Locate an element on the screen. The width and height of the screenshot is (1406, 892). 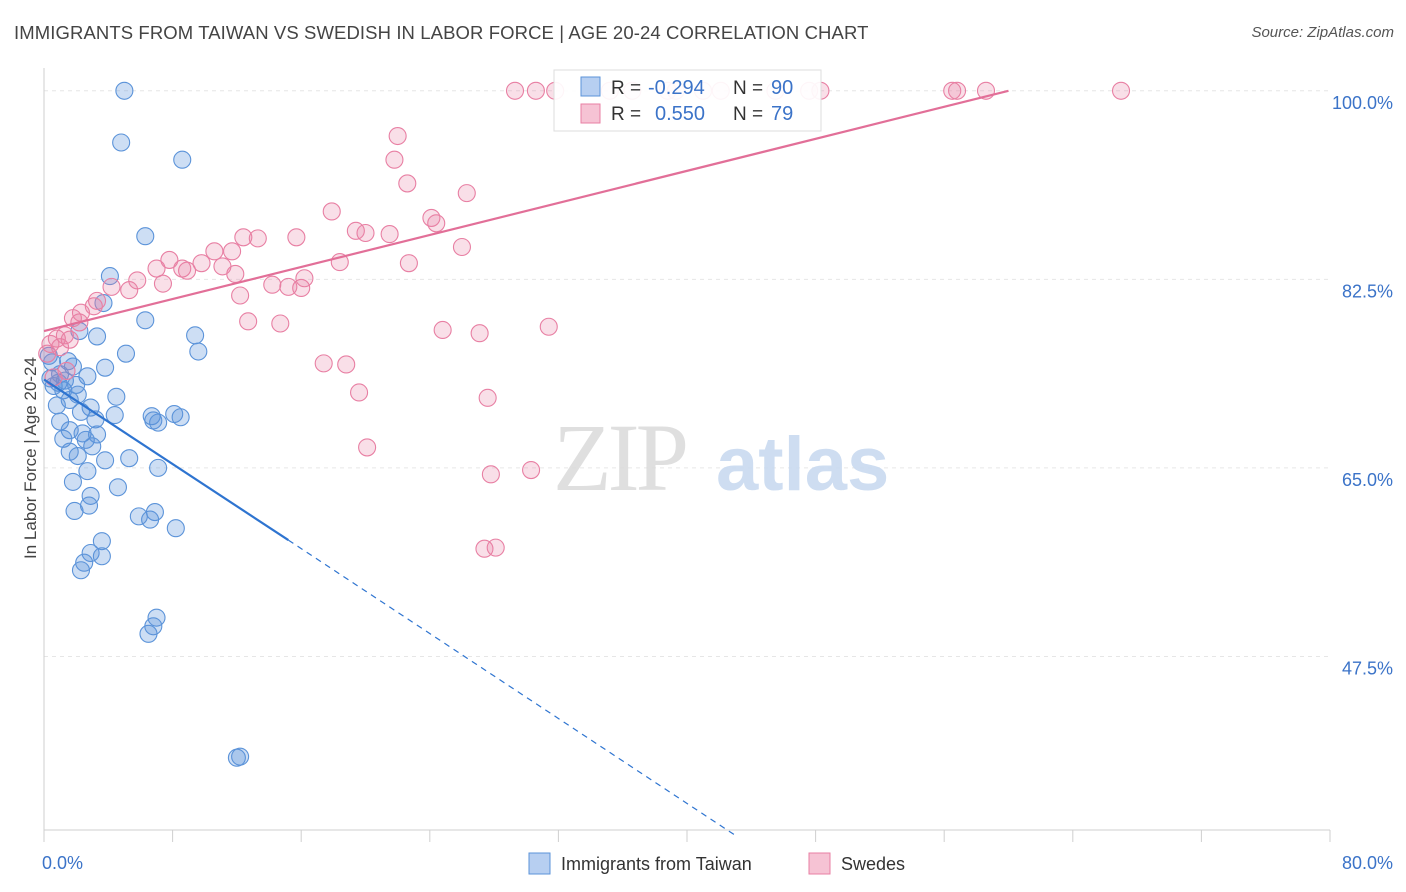
y-axis-label: In Labor Force | Age 20-24 is located at coordinates (30, 458).